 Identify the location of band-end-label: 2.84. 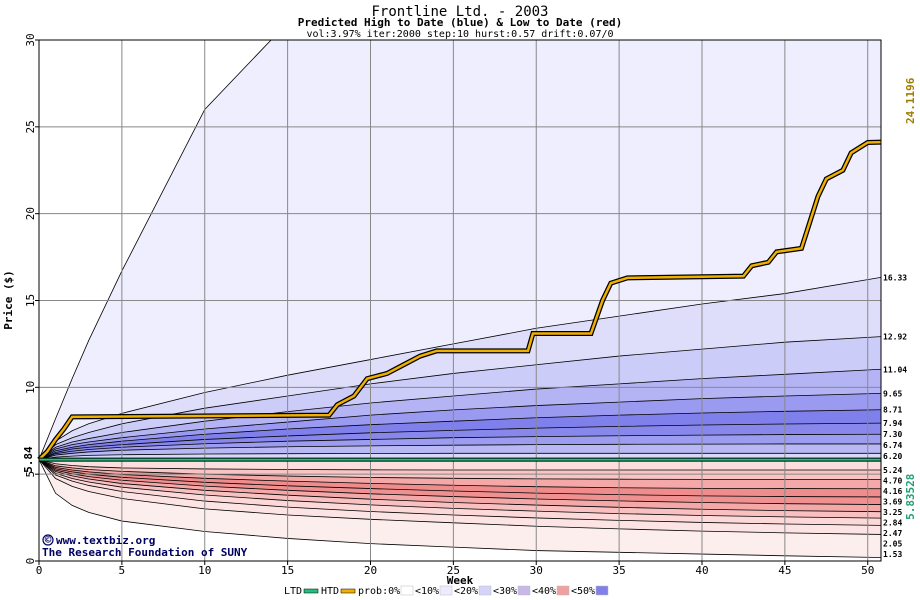
(892, 522).